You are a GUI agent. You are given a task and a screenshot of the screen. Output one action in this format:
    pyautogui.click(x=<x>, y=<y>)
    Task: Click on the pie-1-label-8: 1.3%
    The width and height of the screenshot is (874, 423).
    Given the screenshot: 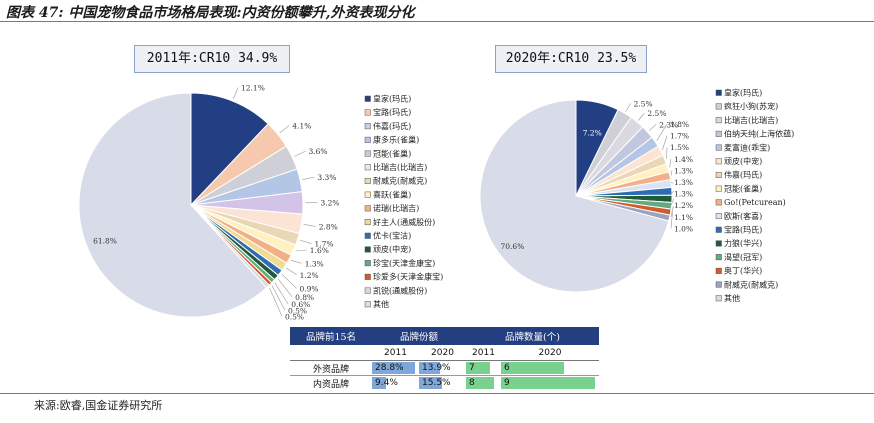 What is the action you would take?
    pyautogui.click(x=683, y=170)
    